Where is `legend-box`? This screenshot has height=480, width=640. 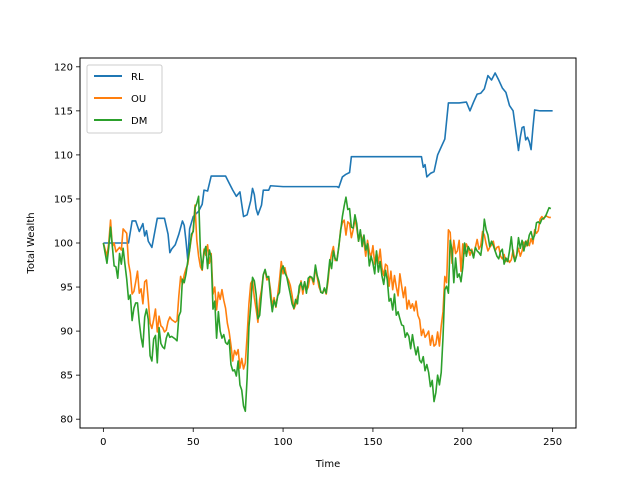
legend-box is located at coordinates (124, 99).